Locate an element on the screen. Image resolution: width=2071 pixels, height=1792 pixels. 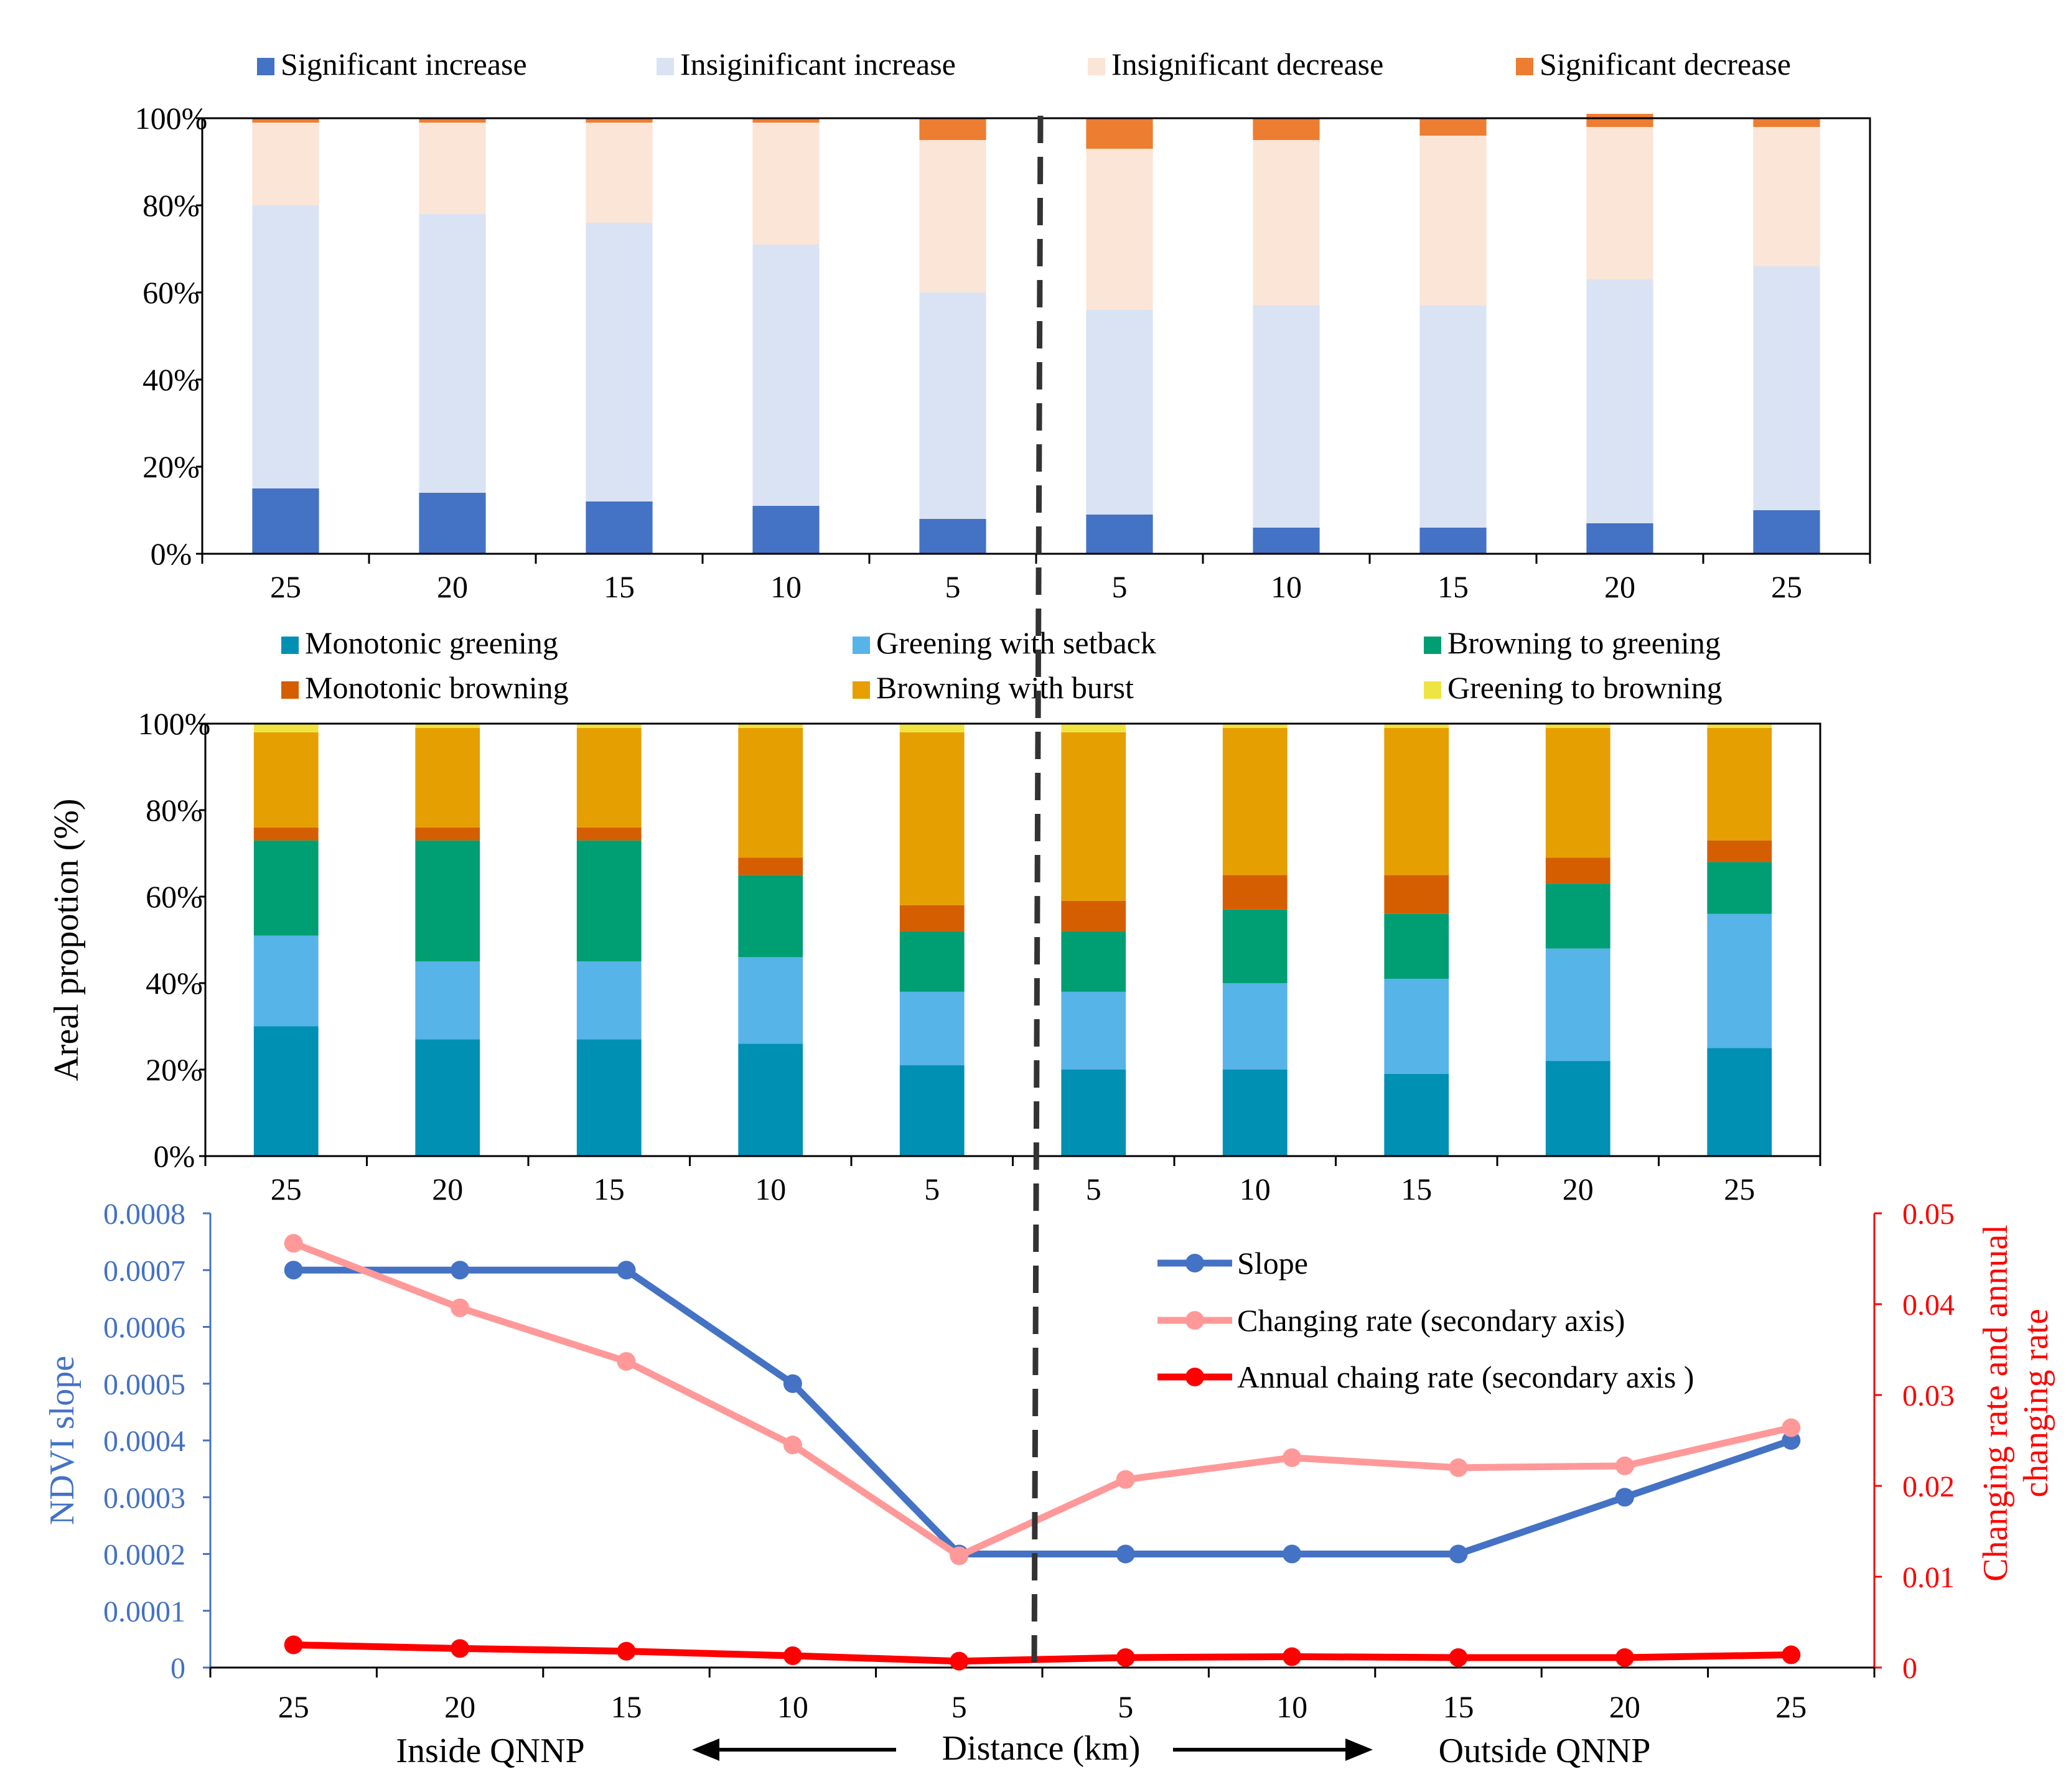
xtick-label-2-2: 15 is located at coordinates (609, 1189).